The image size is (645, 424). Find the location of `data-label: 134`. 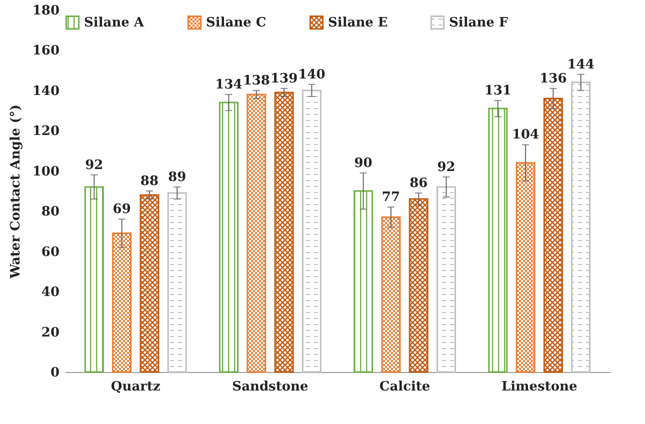

data-label: 134 is located at coordinates (228, 84).